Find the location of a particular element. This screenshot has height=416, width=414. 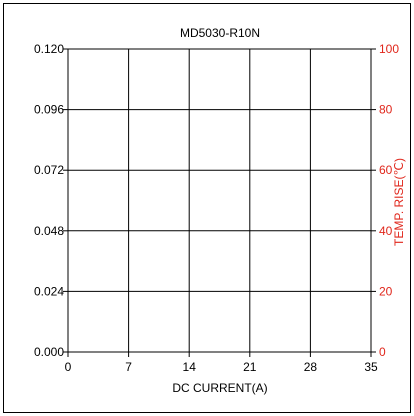

y-tick-label: 0.000 is located at coordinates (49, 352).